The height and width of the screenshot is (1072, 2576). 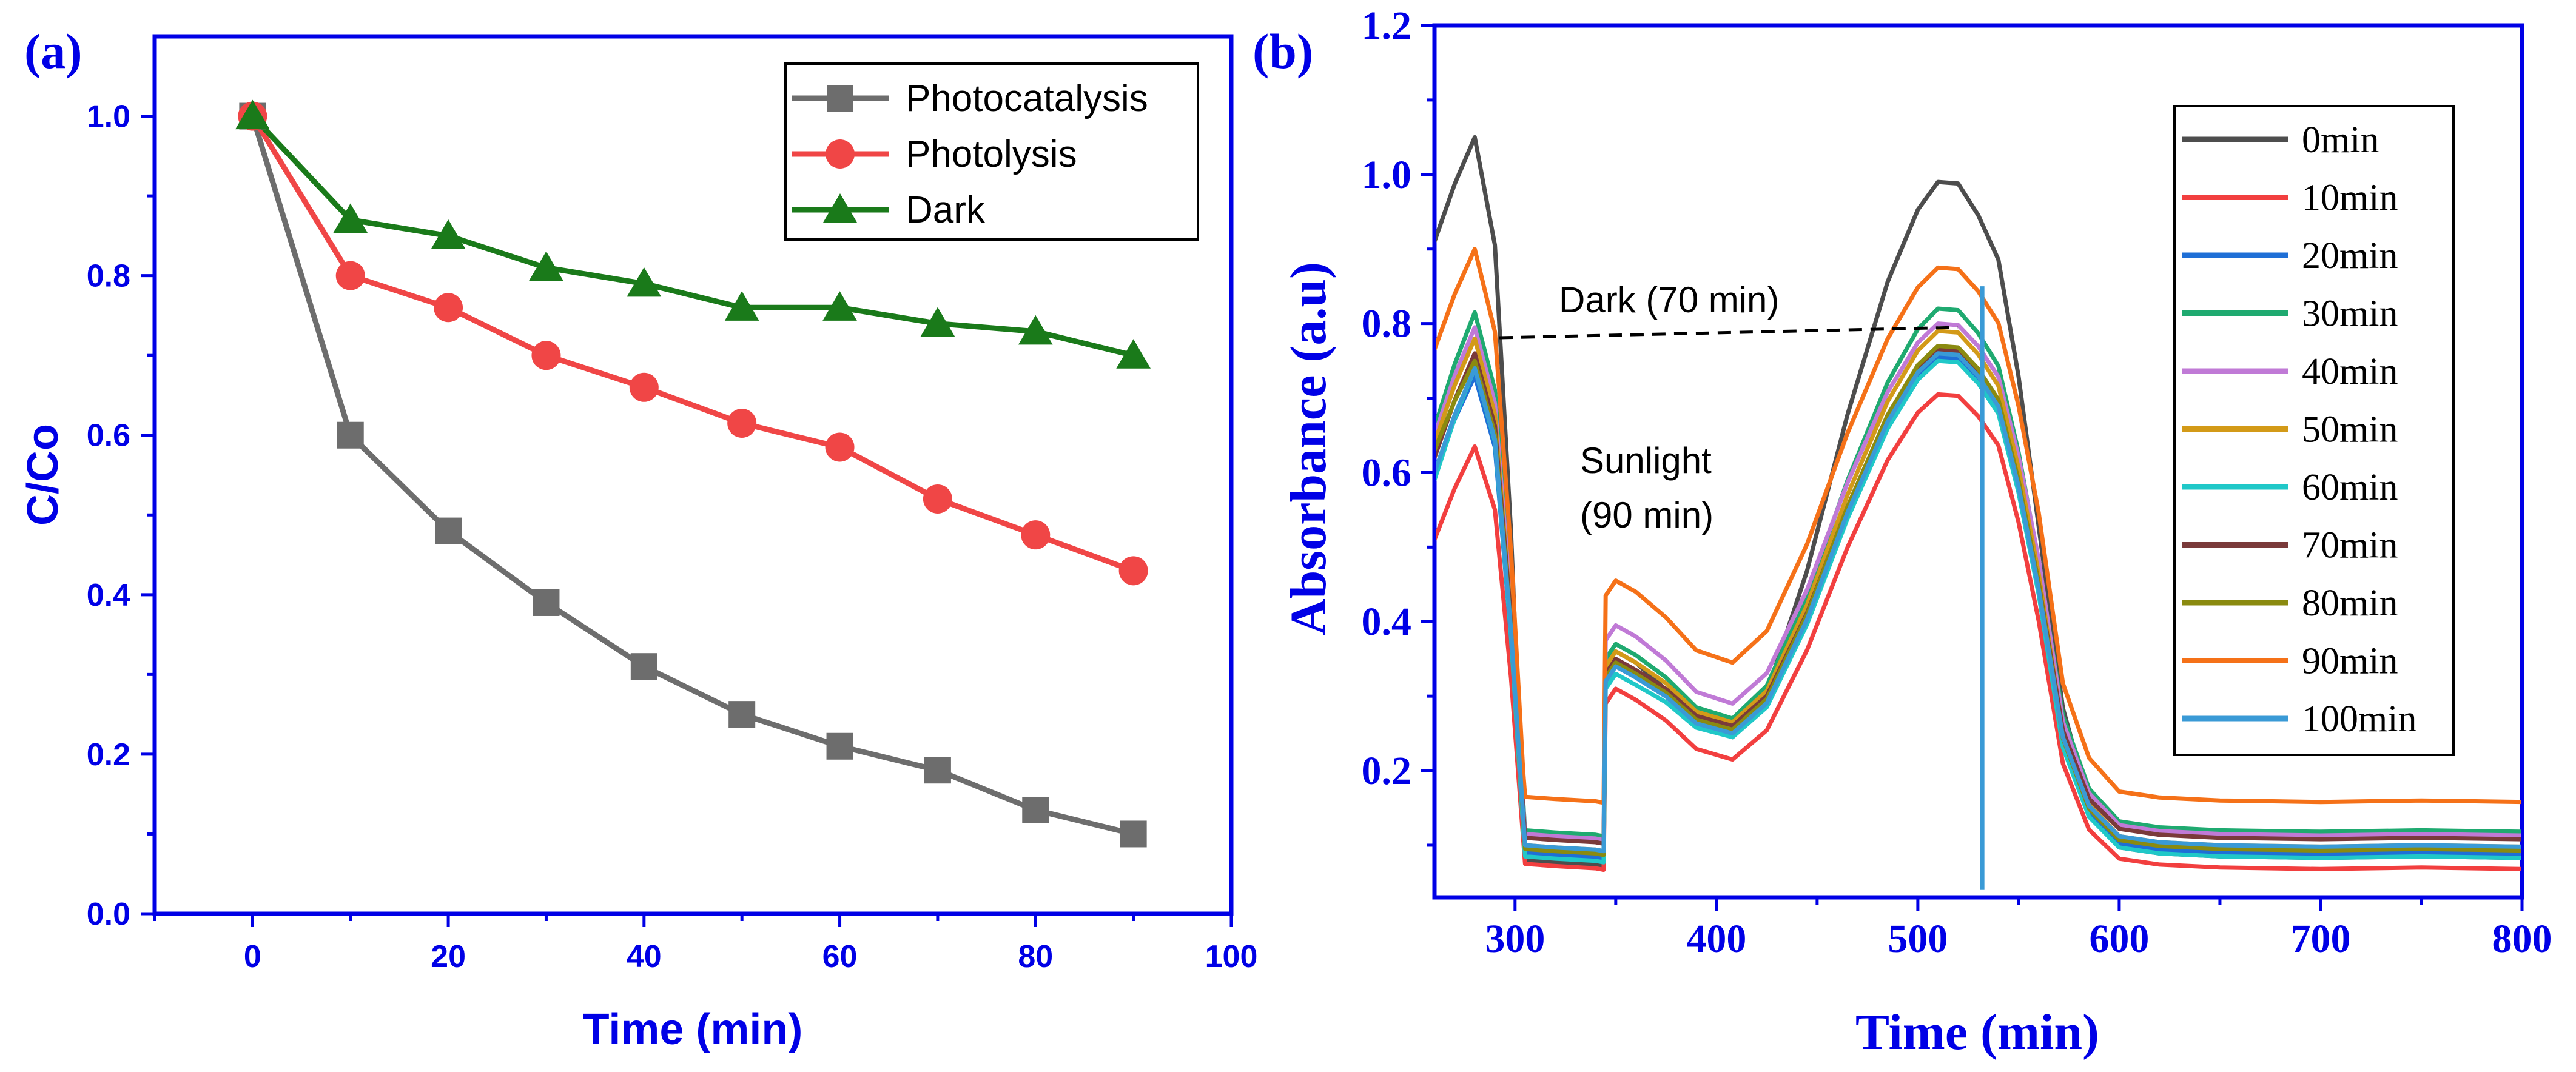 What do you see at coordinates (1283, 51) in the screenshot?
I see `panel-label-b: (b)` at bounding box center [1283, 51].